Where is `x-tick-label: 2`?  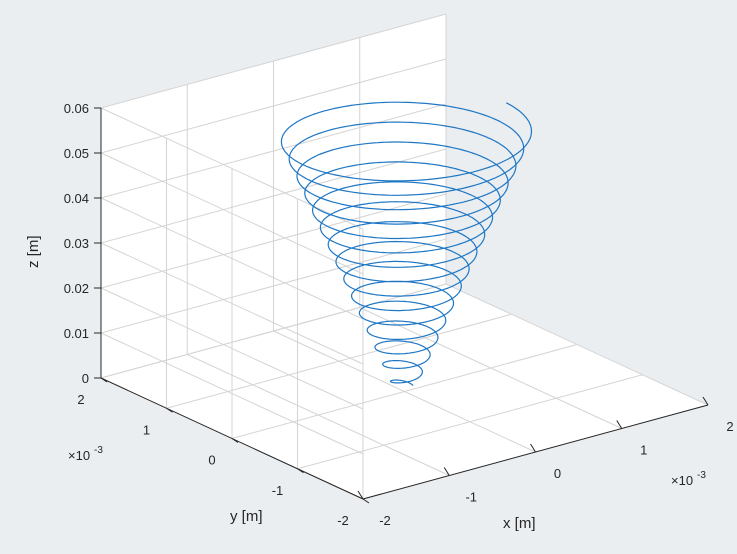 x-tick-label: 2 is located at coordinates (729, 426).